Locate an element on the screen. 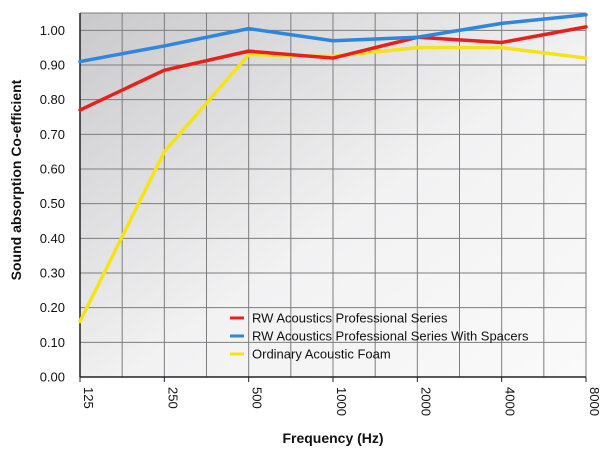  x-tick-label: 125 is located at coordinates (88, 398).